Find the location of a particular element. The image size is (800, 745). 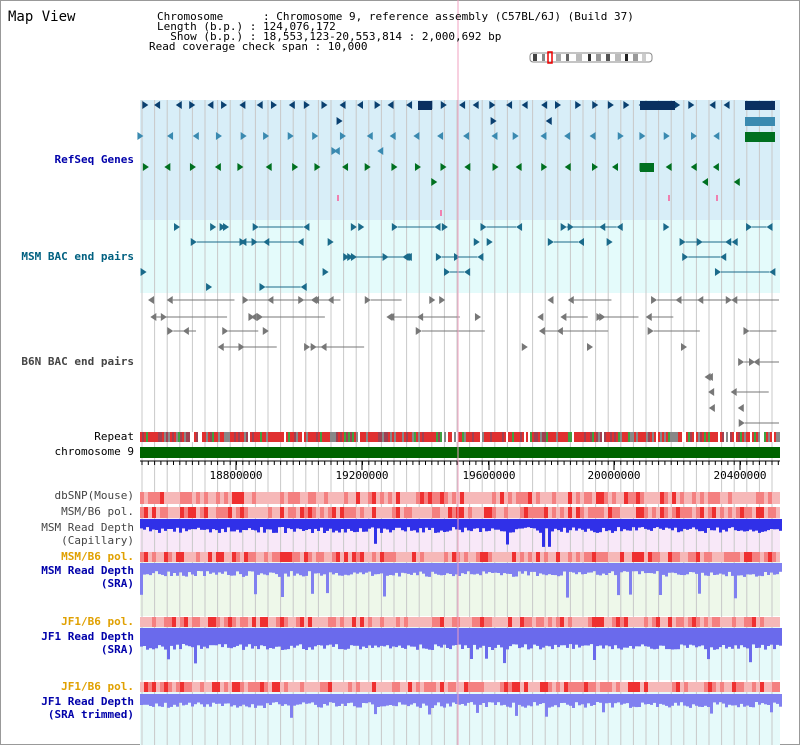

msm-bac-label: MSM BAC end pairs is located at coordinates (77, 256).